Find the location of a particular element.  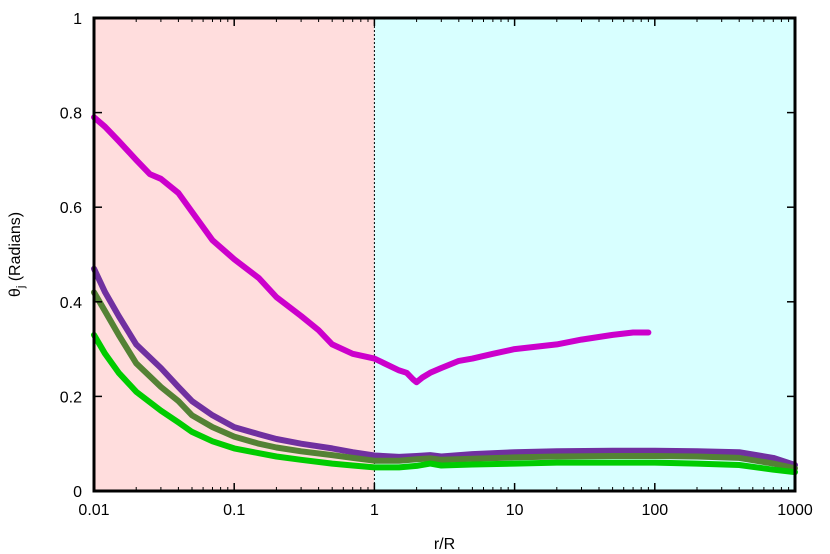

x-tick-label: 0.01 is located at coordinates (93, 510).